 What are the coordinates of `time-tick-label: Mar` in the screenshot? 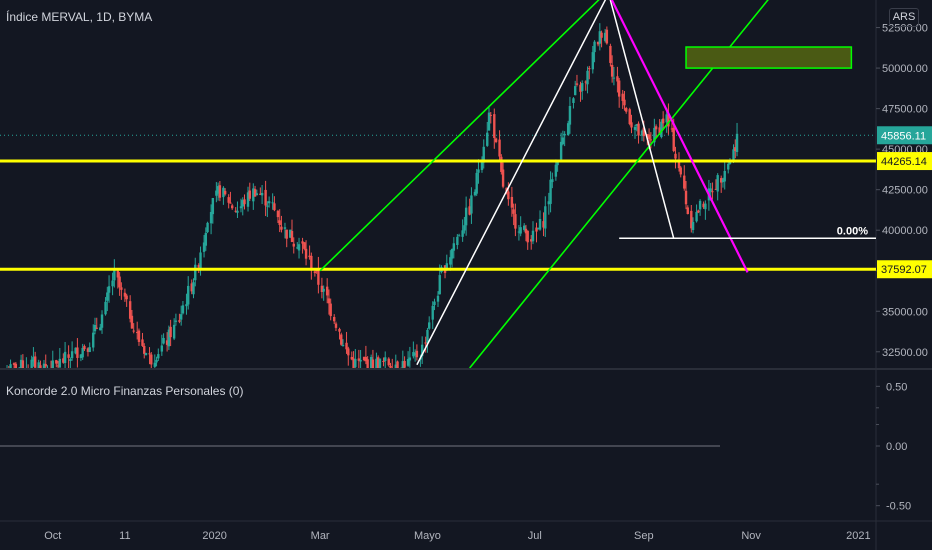 It's located at (320, 536).